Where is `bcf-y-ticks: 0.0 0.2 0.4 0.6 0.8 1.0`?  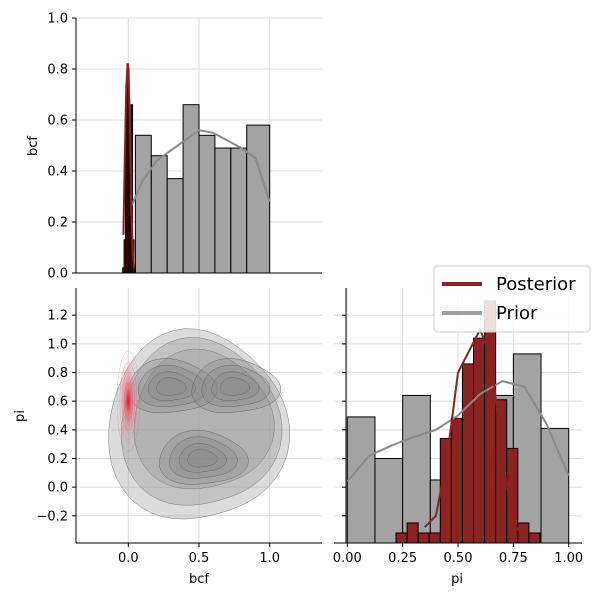
bcf-y-ticks: 0.0 0.2 0.4 0.6 0.8 1.0 is located at coordinates (61, 147).